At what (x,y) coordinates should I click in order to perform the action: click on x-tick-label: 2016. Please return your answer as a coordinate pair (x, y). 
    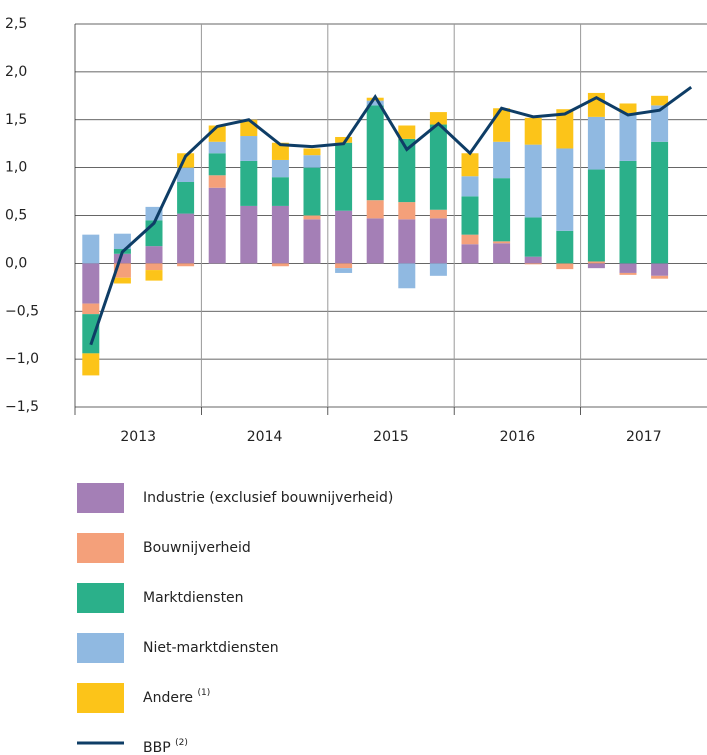
    Looking at the image, I should click on (518, 437).